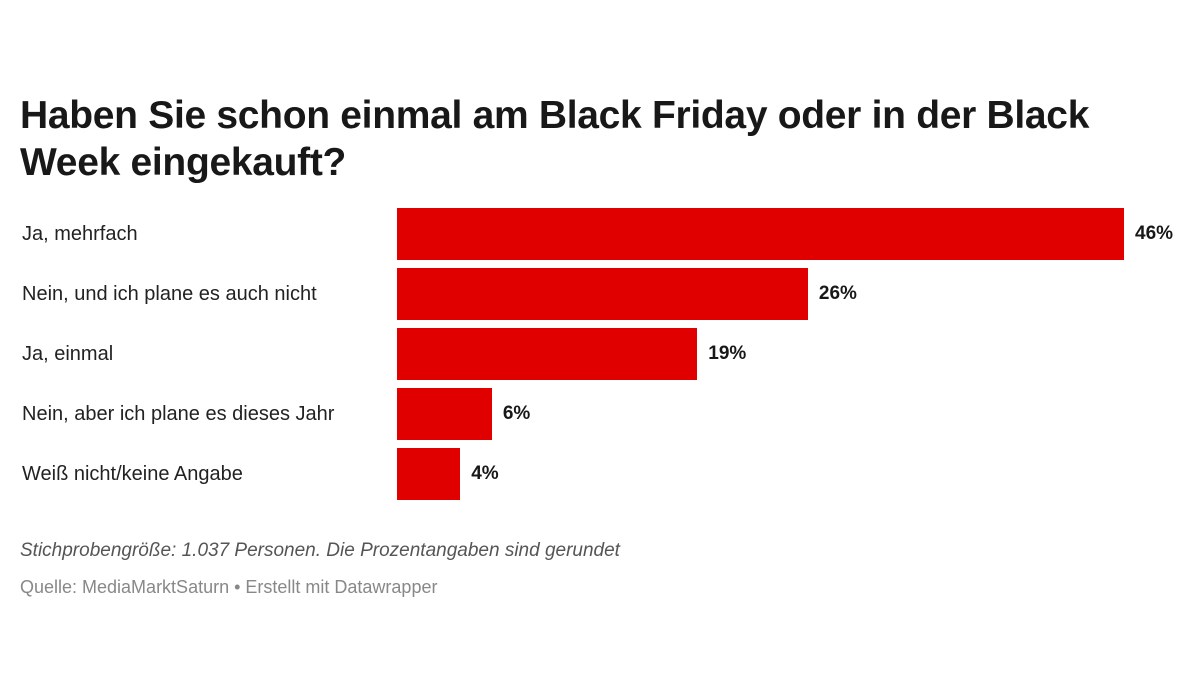 The height and width of the screenshot is (675, 1200). Describe the element at coordinates (178, 414) in the screenshot. I see `category-label: Nein, aber ich plane es dieses Jahr` at that location.